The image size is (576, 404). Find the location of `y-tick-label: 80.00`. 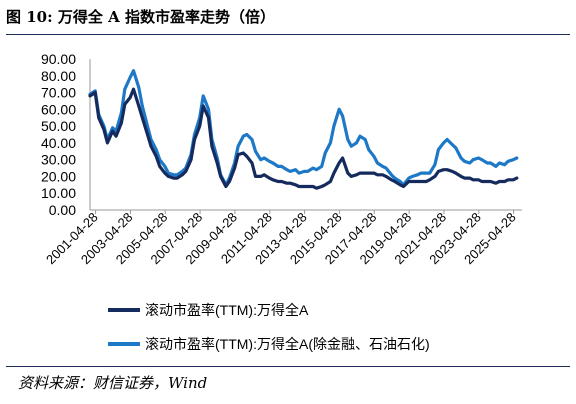

y-tick-label: 80.00 is located at coordinates (58, 76).